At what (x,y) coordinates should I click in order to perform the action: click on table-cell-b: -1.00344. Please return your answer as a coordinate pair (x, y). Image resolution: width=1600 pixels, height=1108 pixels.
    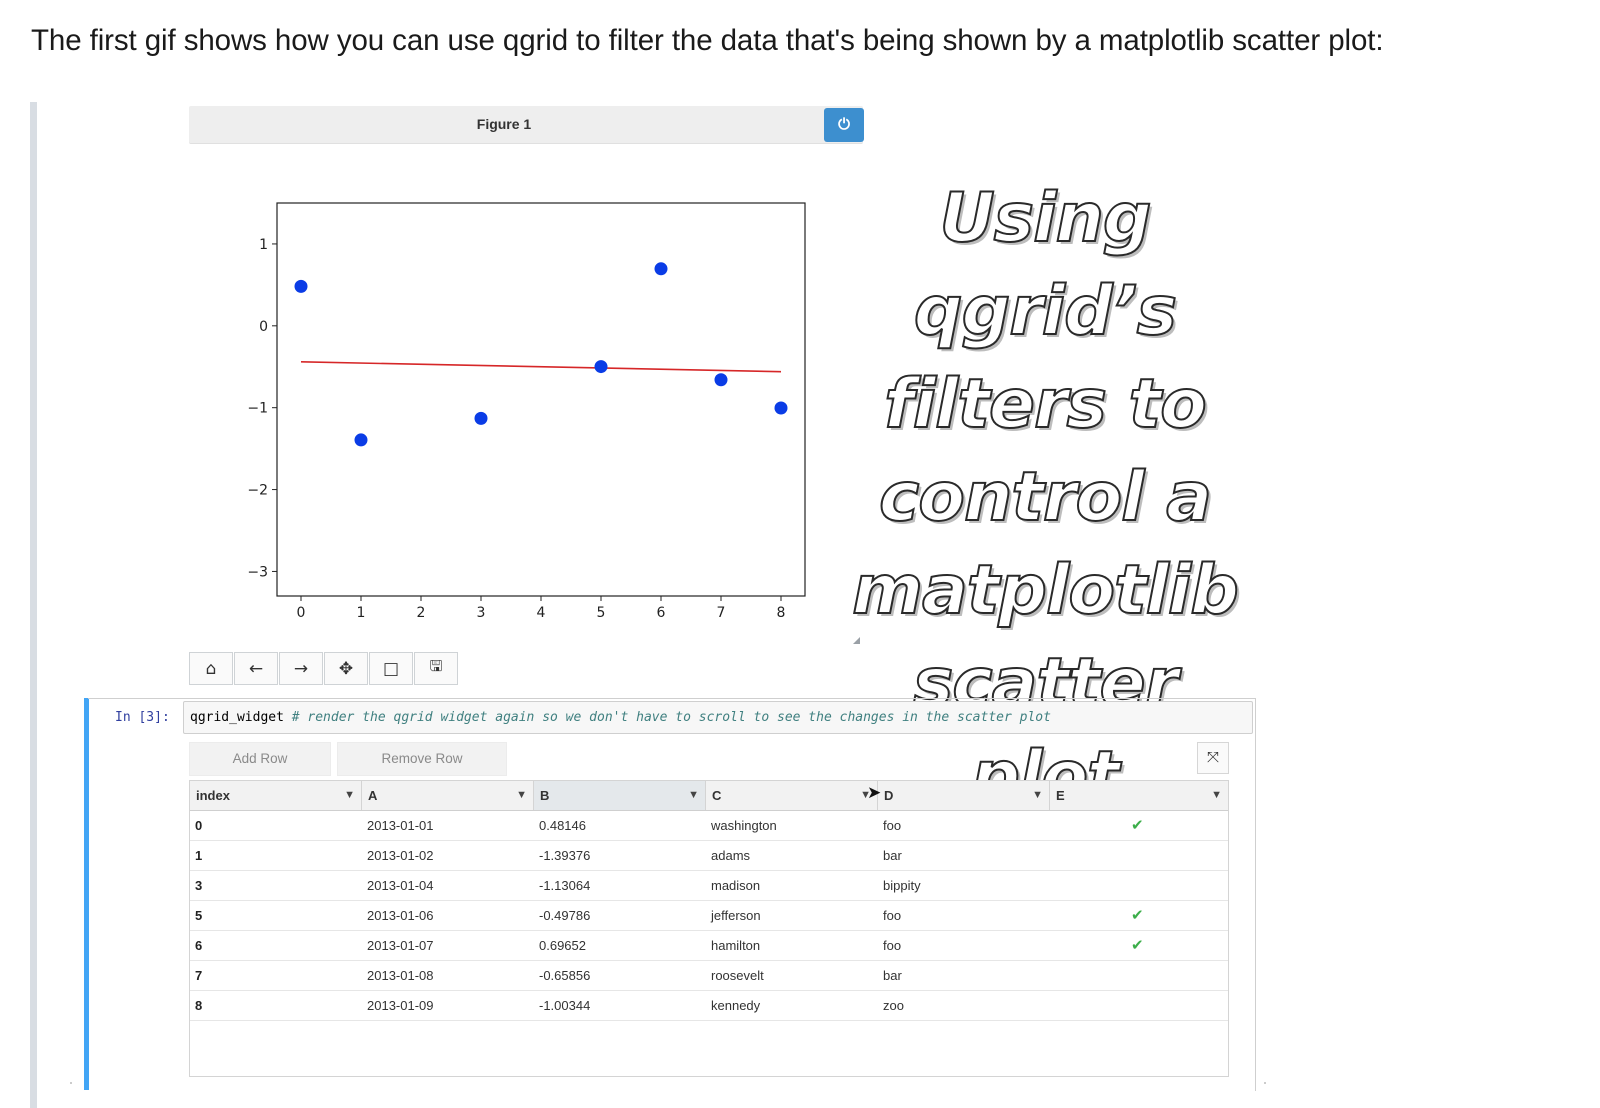
    Looking at the image, I should click on (565, 1005).